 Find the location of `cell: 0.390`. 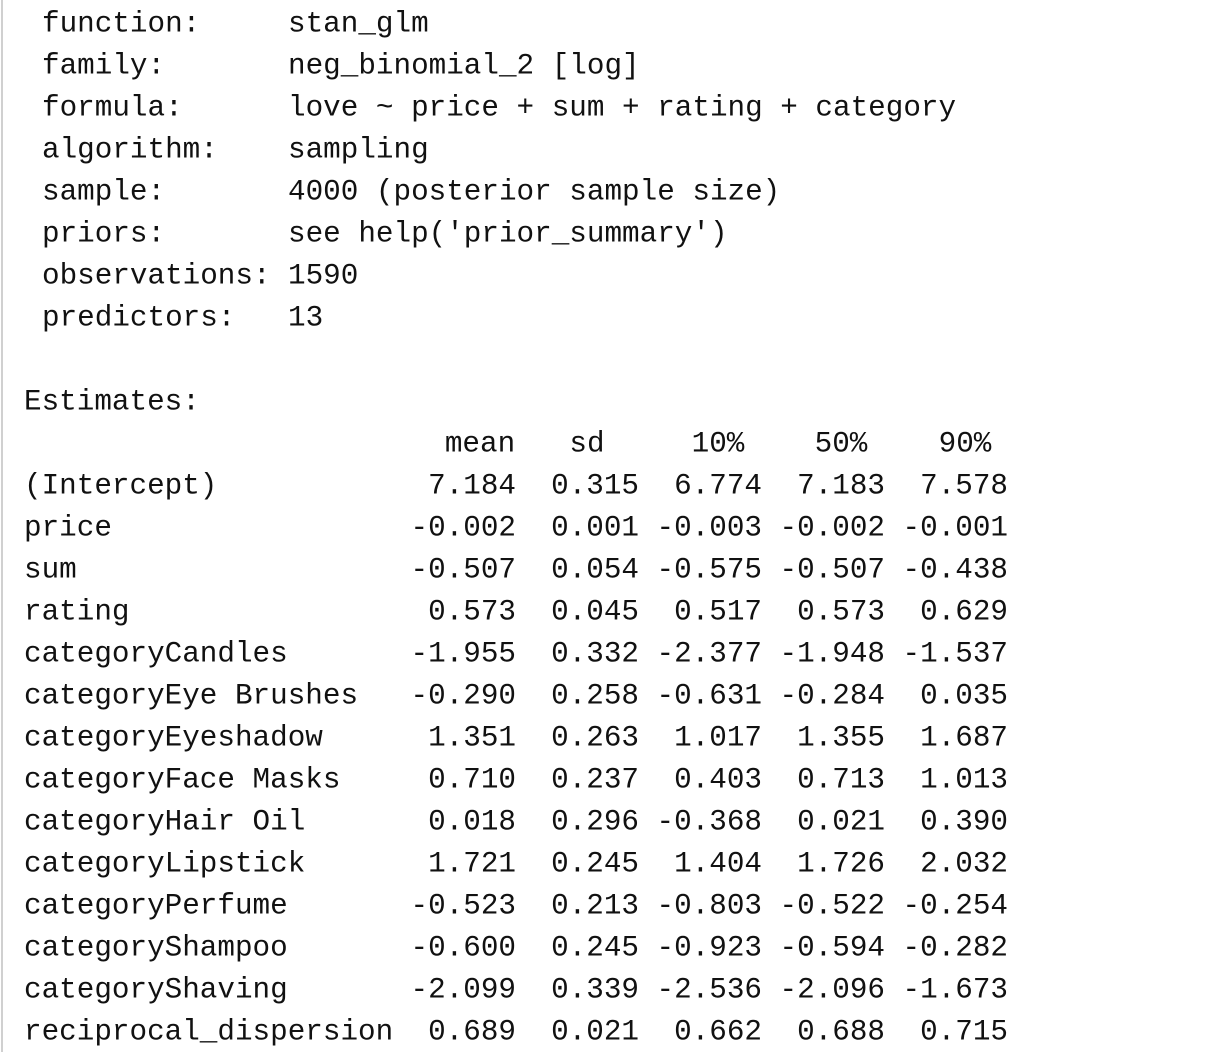

cell: 0.390 is located at coordinates (964, 822).